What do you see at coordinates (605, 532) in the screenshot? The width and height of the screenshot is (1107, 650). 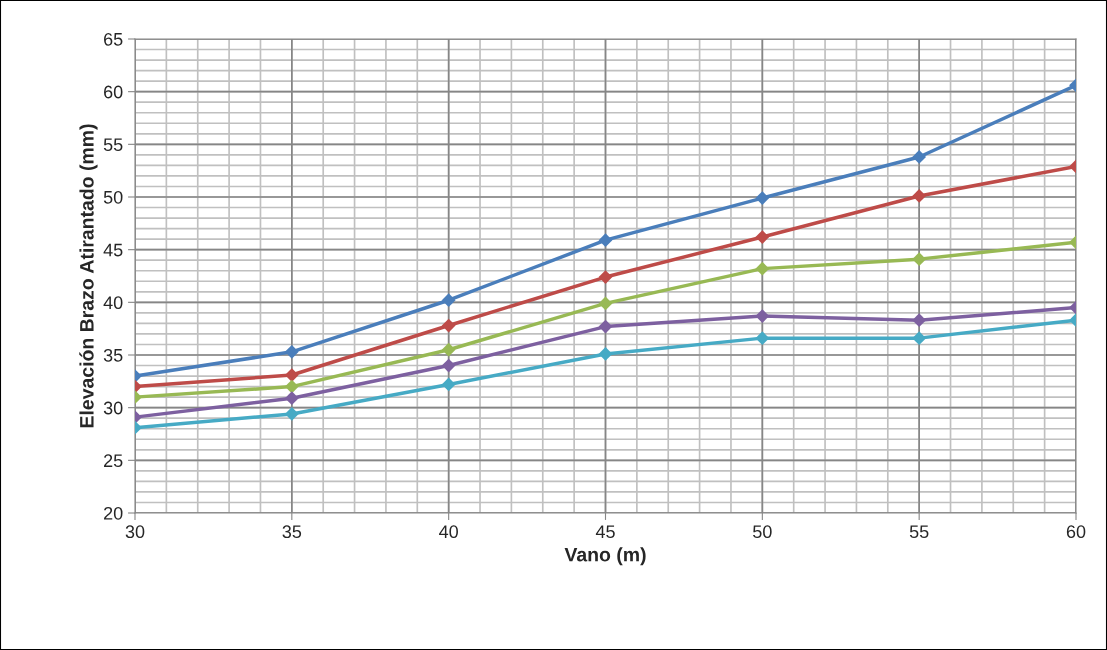 I see `x-tick-label: 45` at bounding box center [605, 532].